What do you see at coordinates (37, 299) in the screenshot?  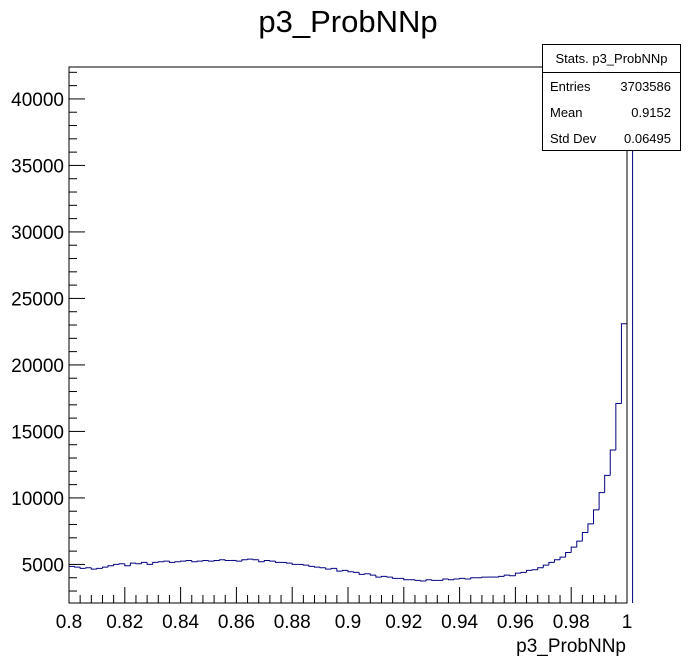 I see `y-tick-label: 25000` at bounding box center [37, 299].